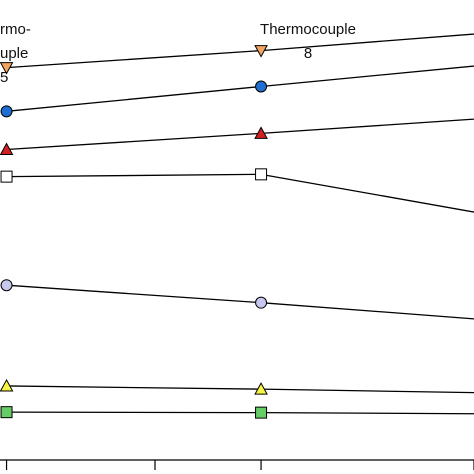  What do you see at coordinates (308, 53) in the screenshot?
I see `annotation-mid-number: 8` at bounding box center [308, 53].